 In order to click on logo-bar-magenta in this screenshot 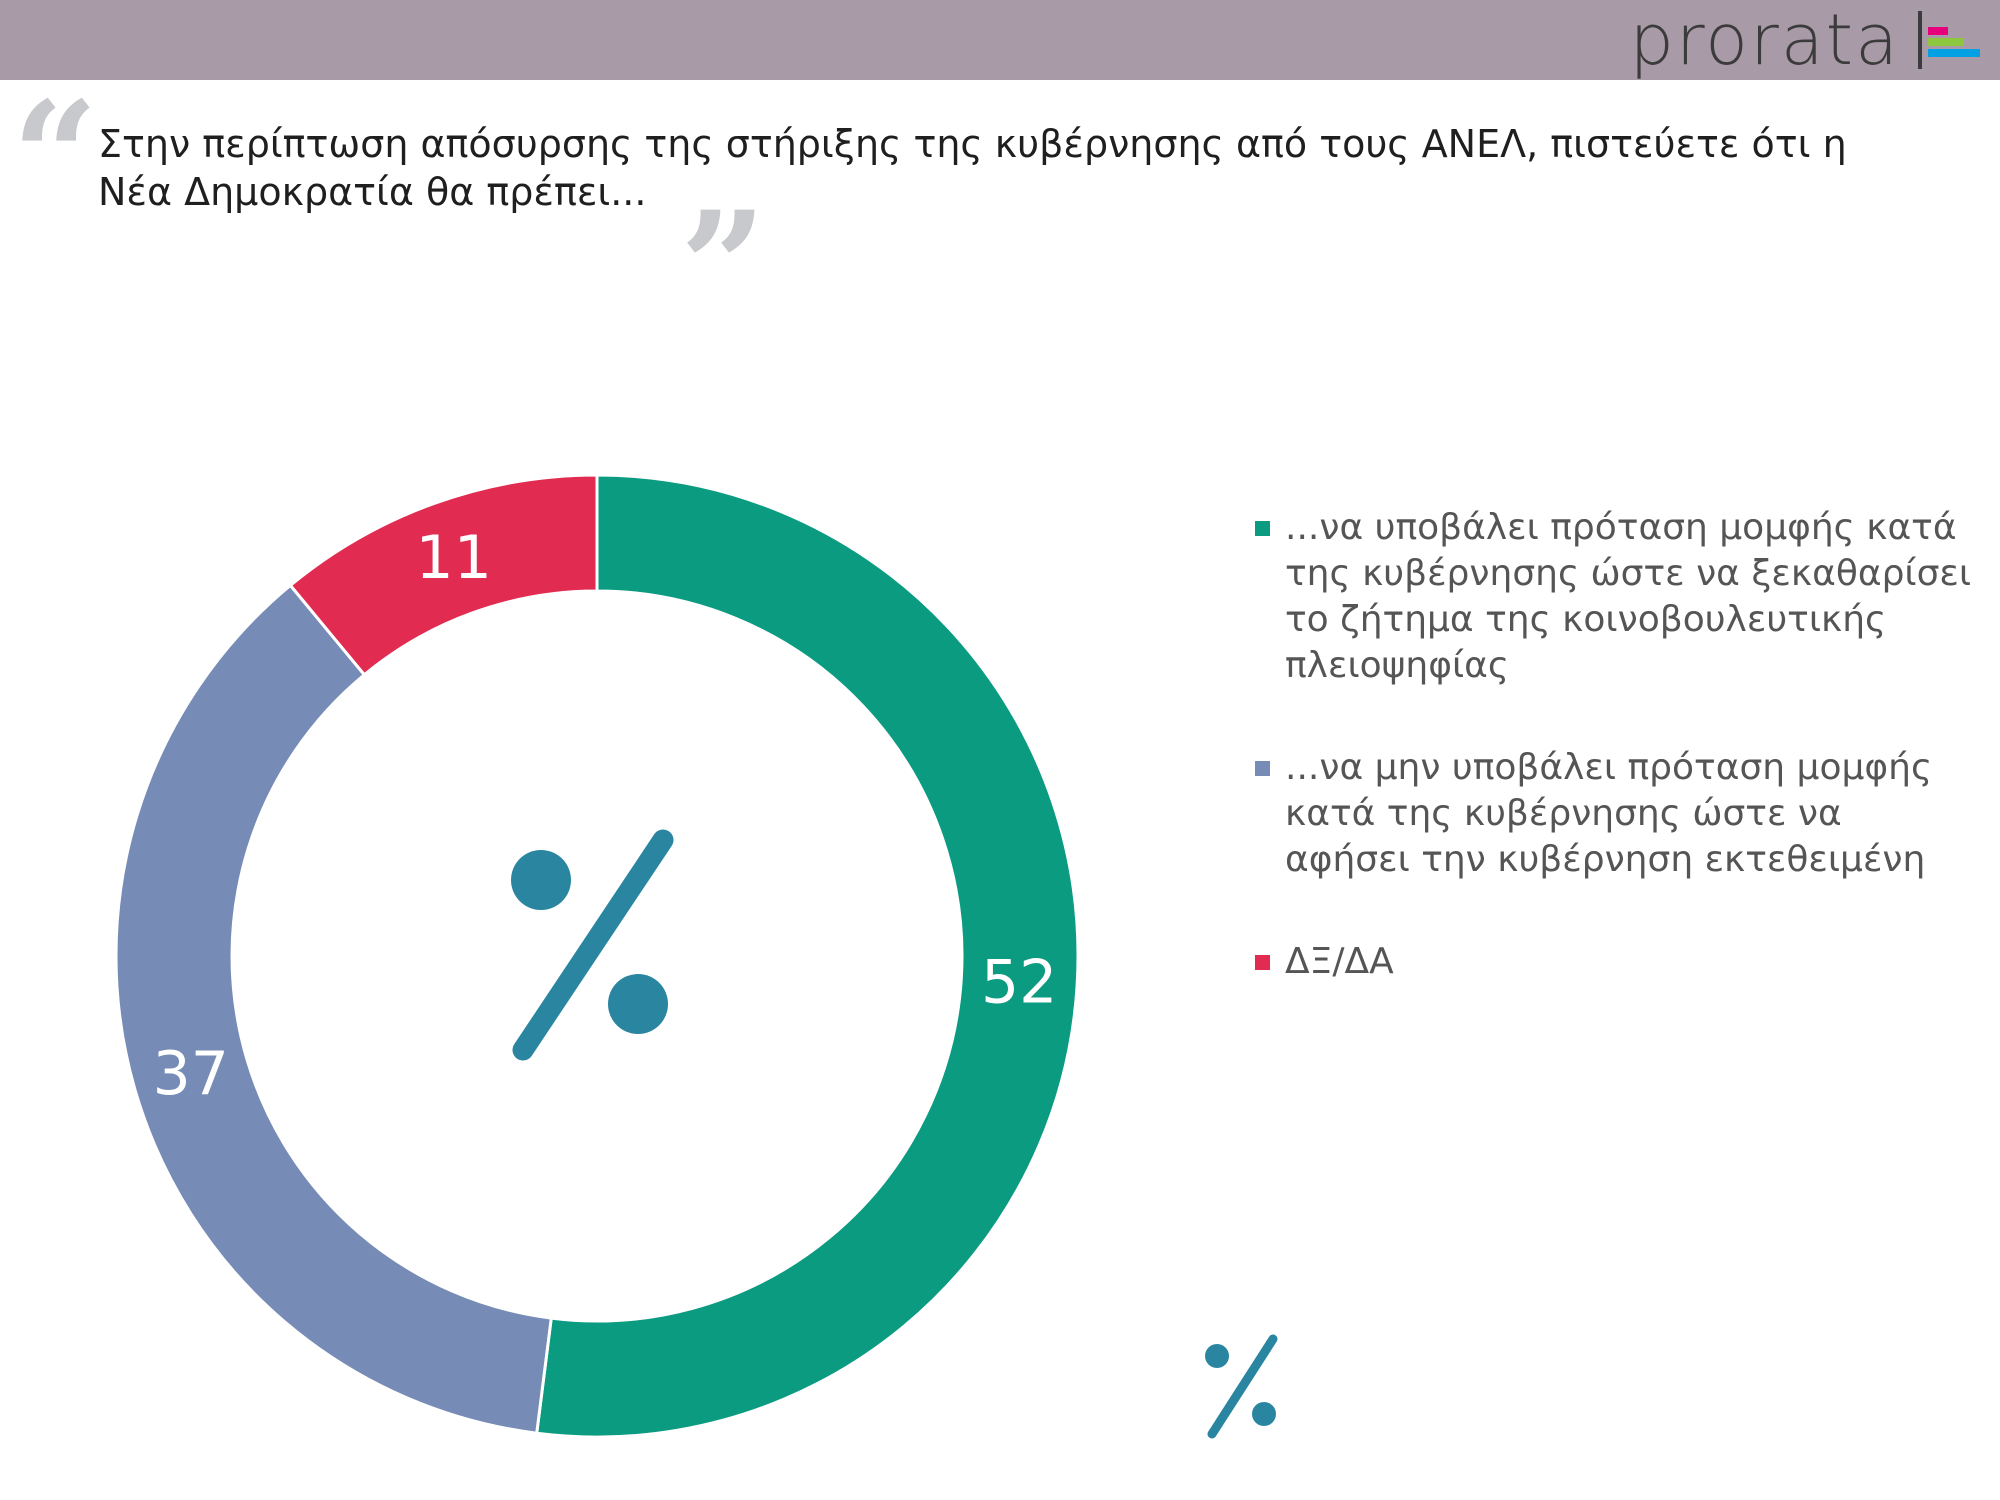, I will do `click(1938, 31)`.